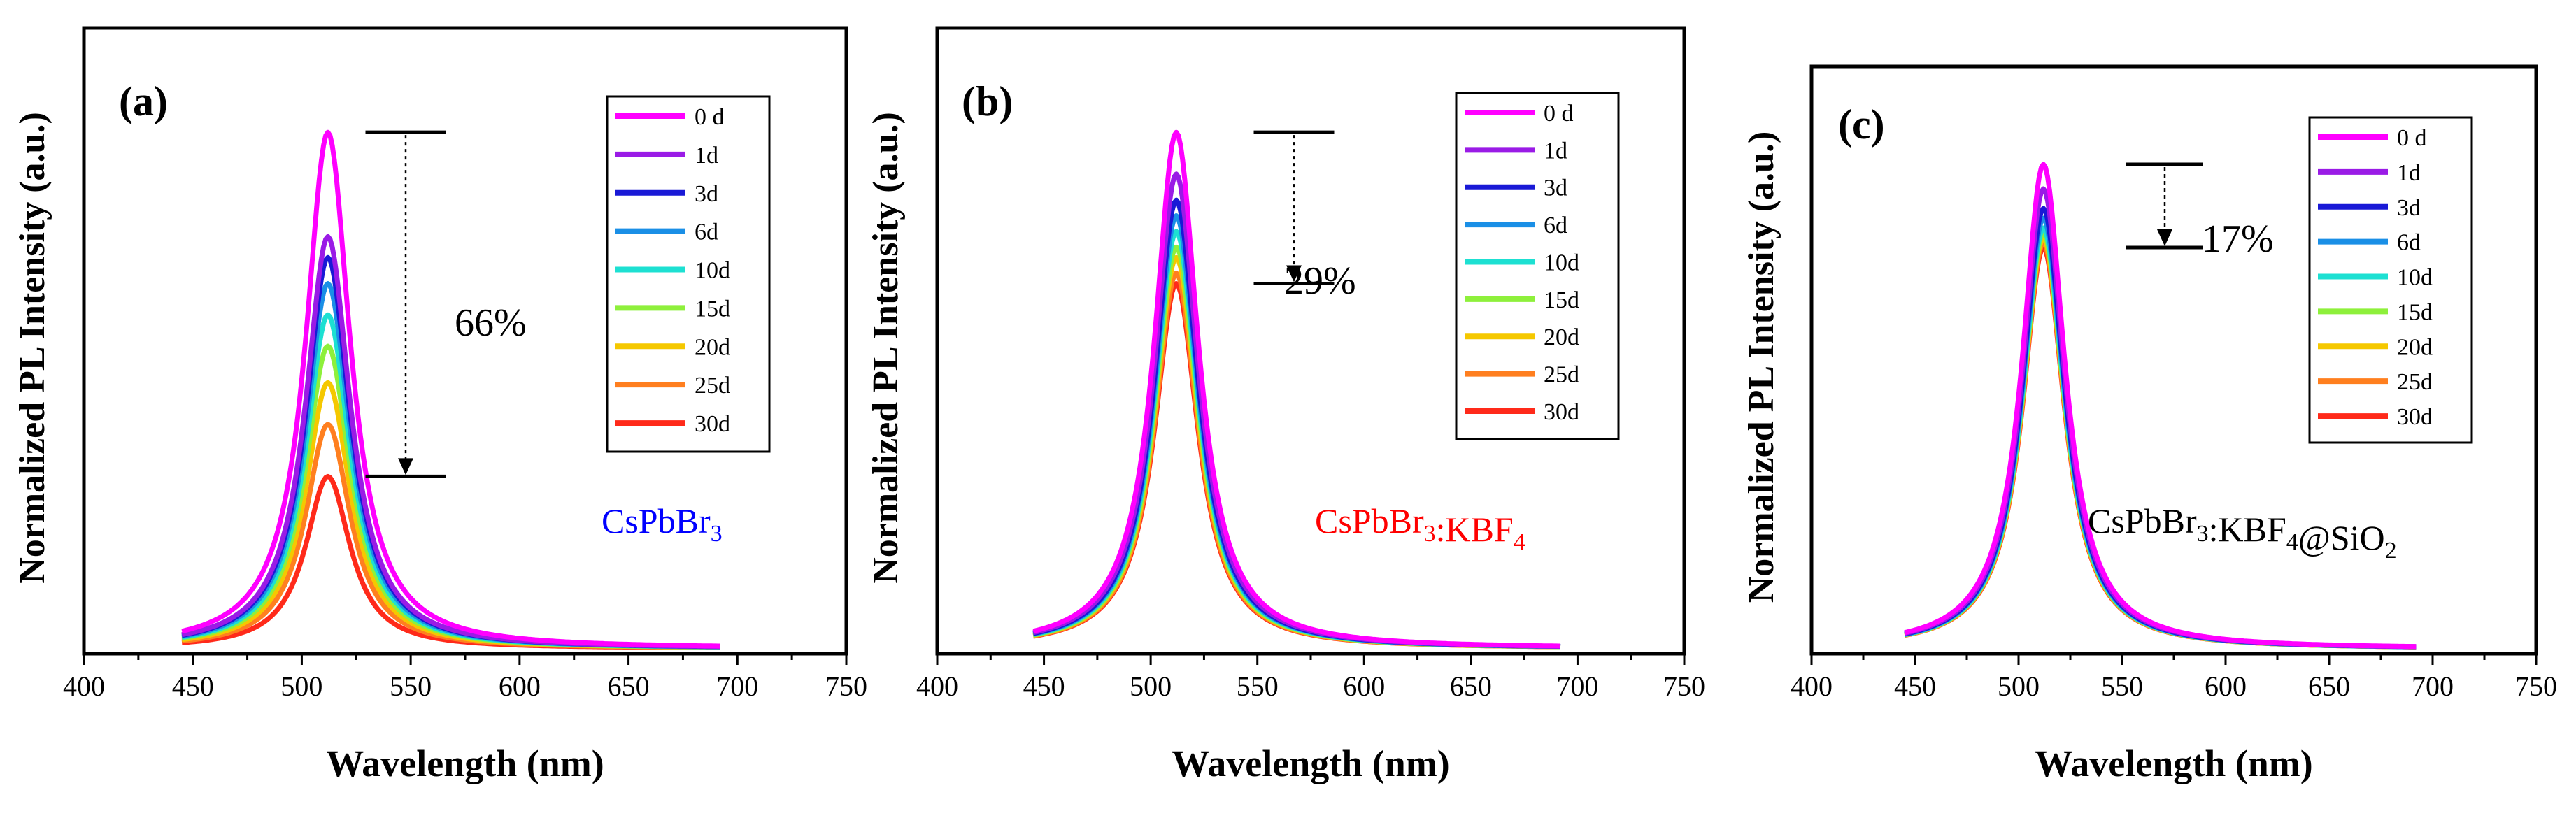 This screenshot has width=2576, height=818. What do you see at coordinates (2242, 532) in the screenshot?
I see `sample-label: CsPbBr3:KBF4@SiO2` at bounding box center [2242, 532].